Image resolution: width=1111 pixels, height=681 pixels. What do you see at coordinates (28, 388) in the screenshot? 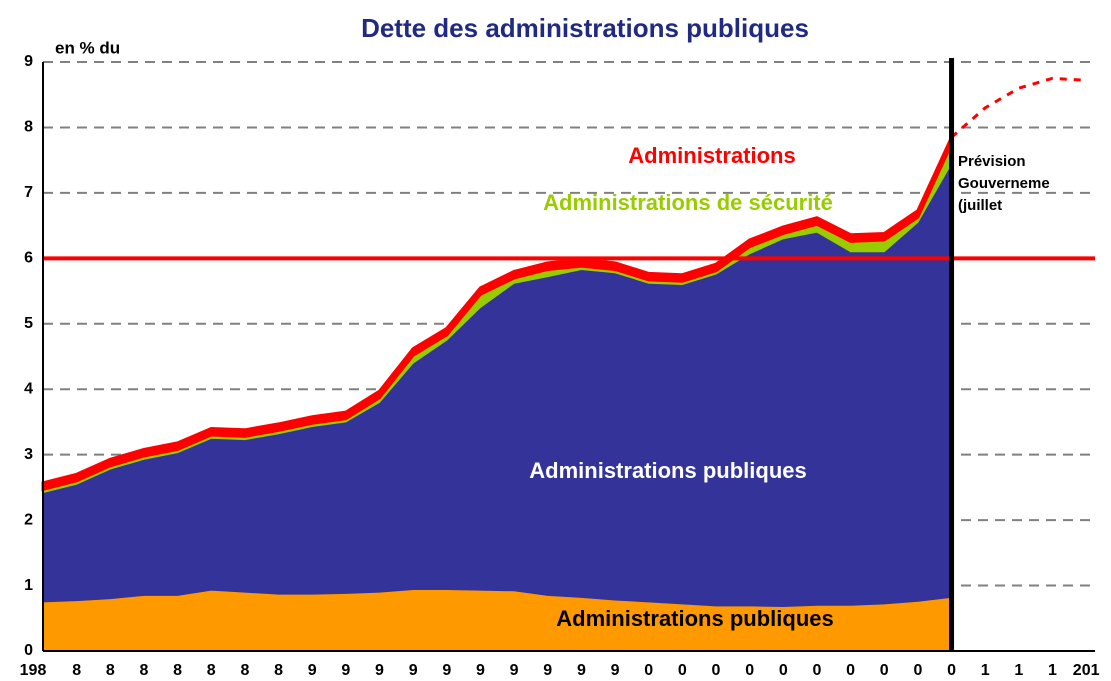
I see `y-tick-label: 4` at bounding box center [28, 388].